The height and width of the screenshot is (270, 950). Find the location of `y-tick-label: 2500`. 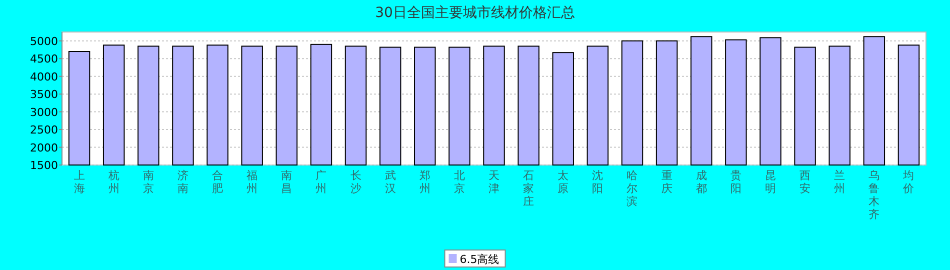

y-tick-label: 2500 is located at coordinates (44, 130).